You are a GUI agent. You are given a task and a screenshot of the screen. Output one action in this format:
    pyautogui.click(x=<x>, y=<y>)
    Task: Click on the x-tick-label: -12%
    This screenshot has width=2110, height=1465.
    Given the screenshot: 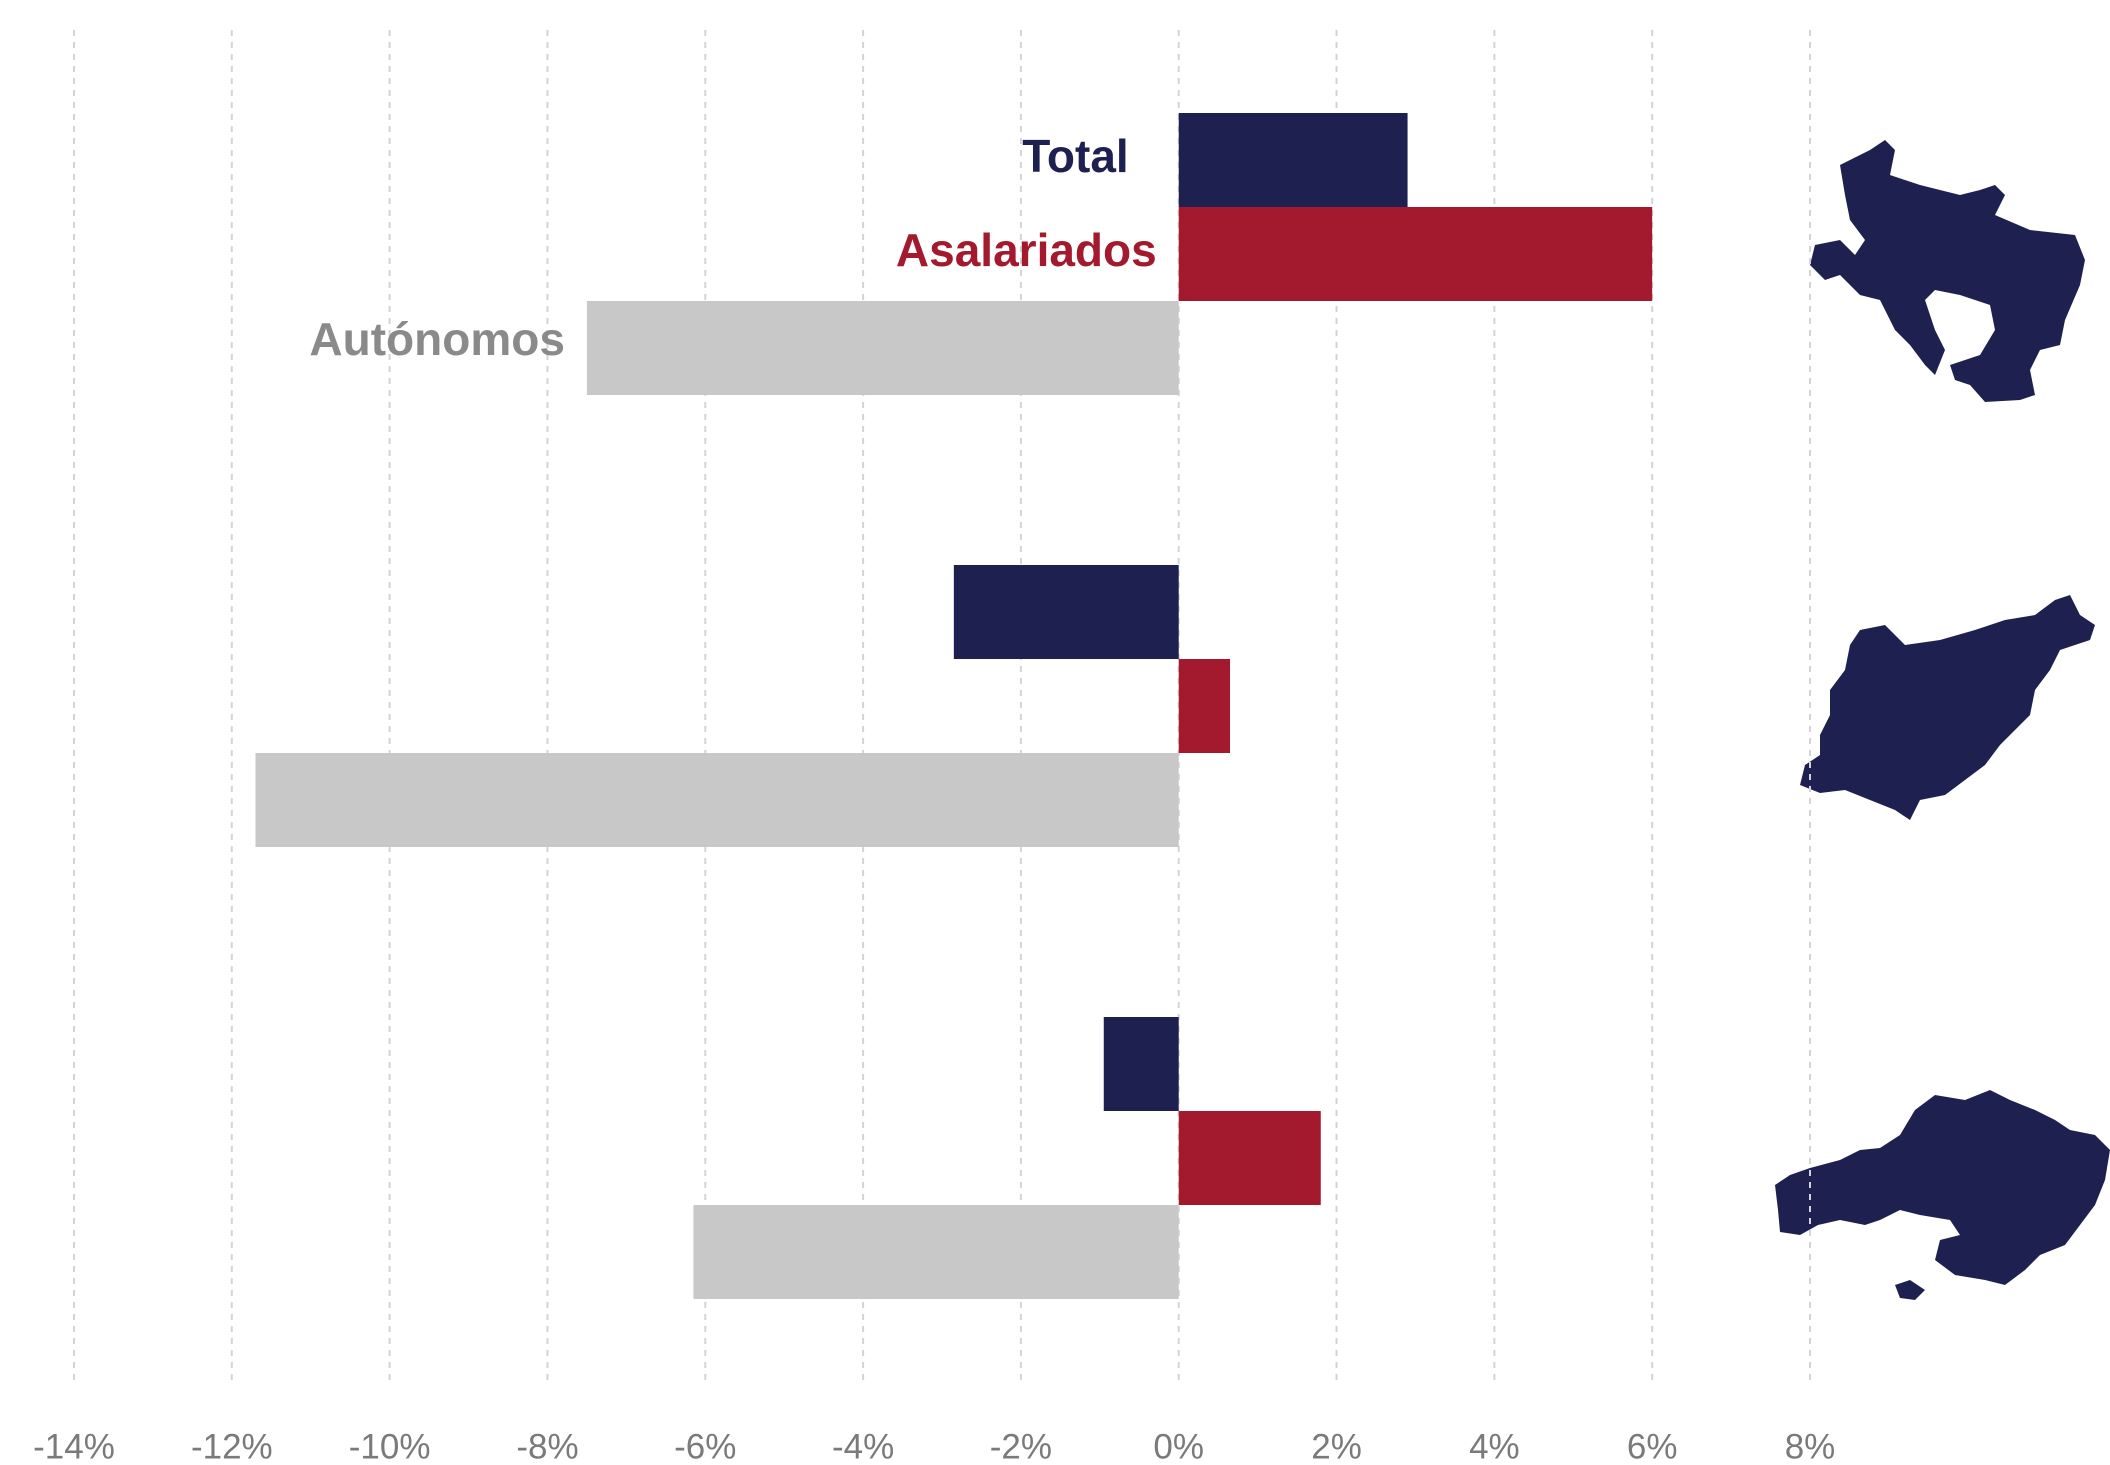 What is the action you would take?
    pyautogui.click(x=232, y=1446)
    